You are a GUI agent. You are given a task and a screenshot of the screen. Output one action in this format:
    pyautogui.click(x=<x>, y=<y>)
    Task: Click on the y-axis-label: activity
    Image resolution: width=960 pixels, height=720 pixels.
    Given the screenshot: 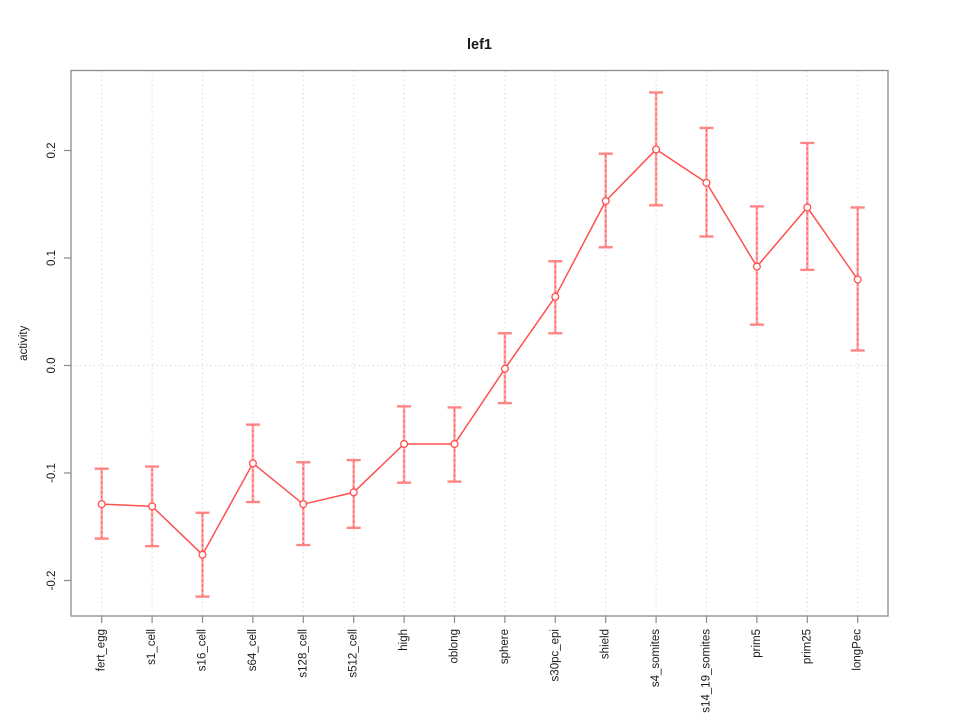 What is the action you would take?
    pyautogui.click(x=24, y=342)
    